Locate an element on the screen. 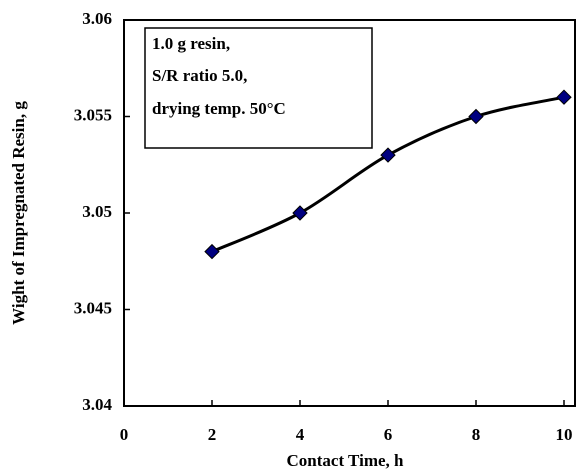  x-tick-label: 6 is located at coordinates (388, 434).